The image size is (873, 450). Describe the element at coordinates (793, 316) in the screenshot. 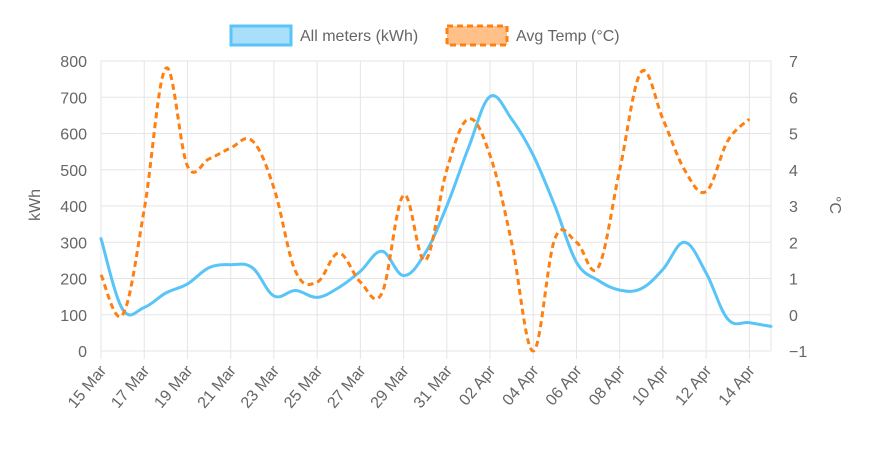

I see `y-right-tick-label: 0` at that location.